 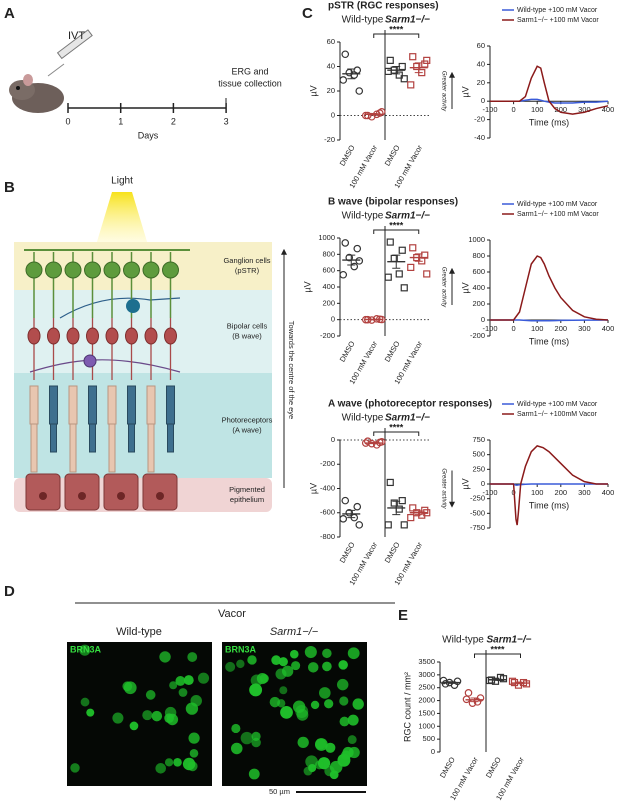 What do you see at coordinates (291, 370) in the screenshot?
I see `direction-label: Towards the centre of the eye` at bounding box center [291, 370].